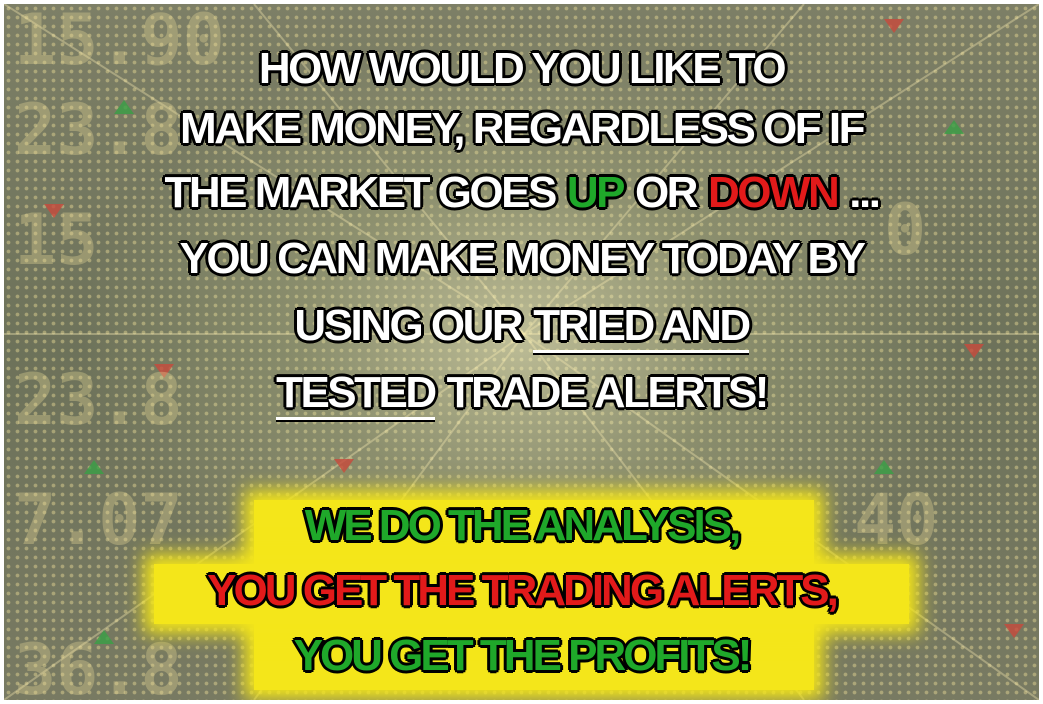 This screenshot has height=704, width=1043. Describe the element at coordinates (98, 664) in the screenshot. I see `svg-text: 36.8` at that location.